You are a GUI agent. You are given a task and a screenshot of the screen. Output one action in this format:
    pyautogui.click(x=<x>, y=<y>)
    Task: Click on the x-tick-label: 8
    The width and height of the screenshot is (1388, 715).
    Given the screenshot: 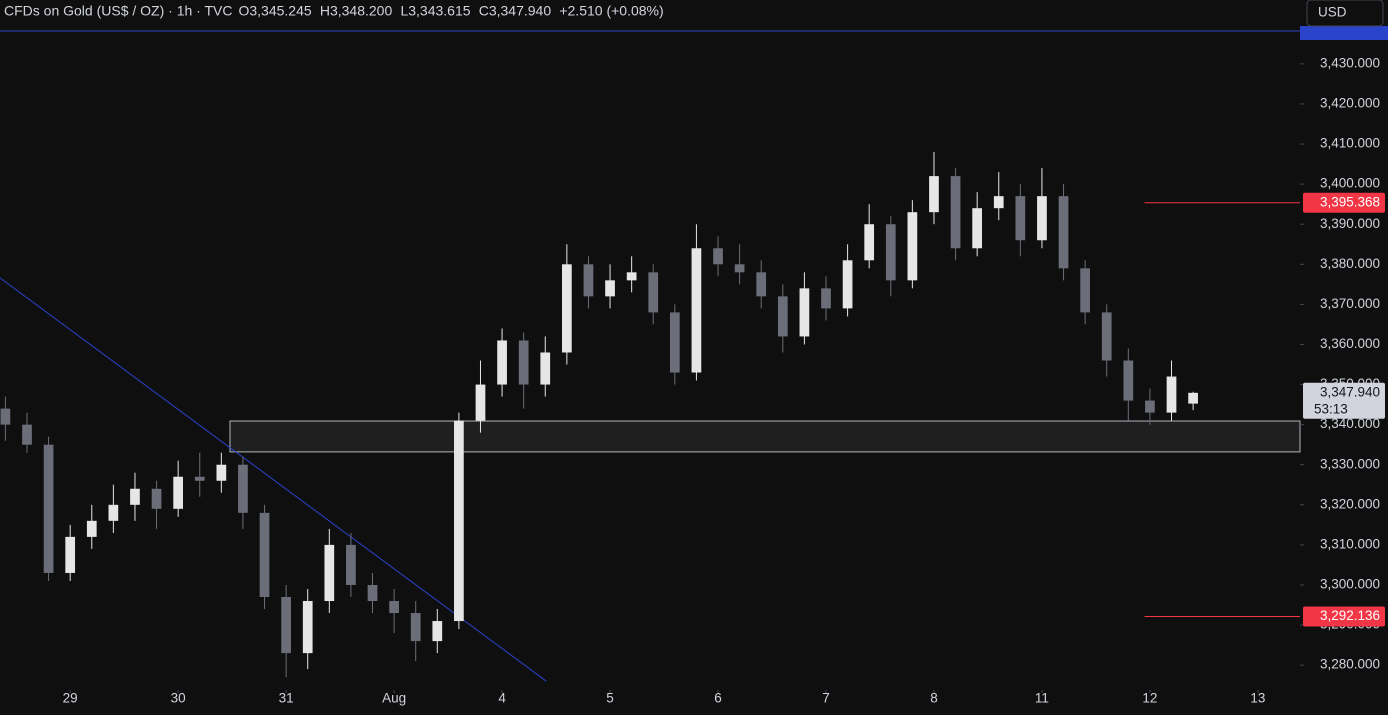 What is the action you would take?
    pyautogui.click(x=934, y=698)
    